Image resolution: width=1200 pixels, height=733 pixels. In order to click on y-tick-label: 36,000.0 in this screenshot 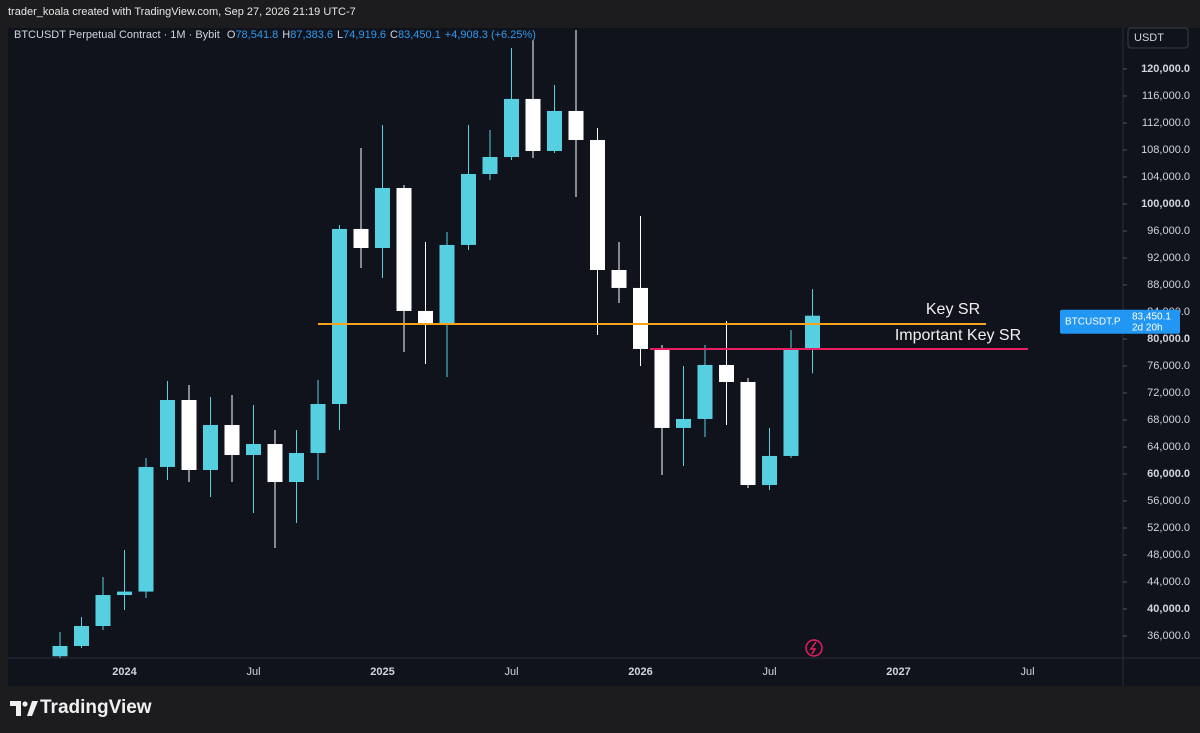, I will do `click(1168, 636)`.